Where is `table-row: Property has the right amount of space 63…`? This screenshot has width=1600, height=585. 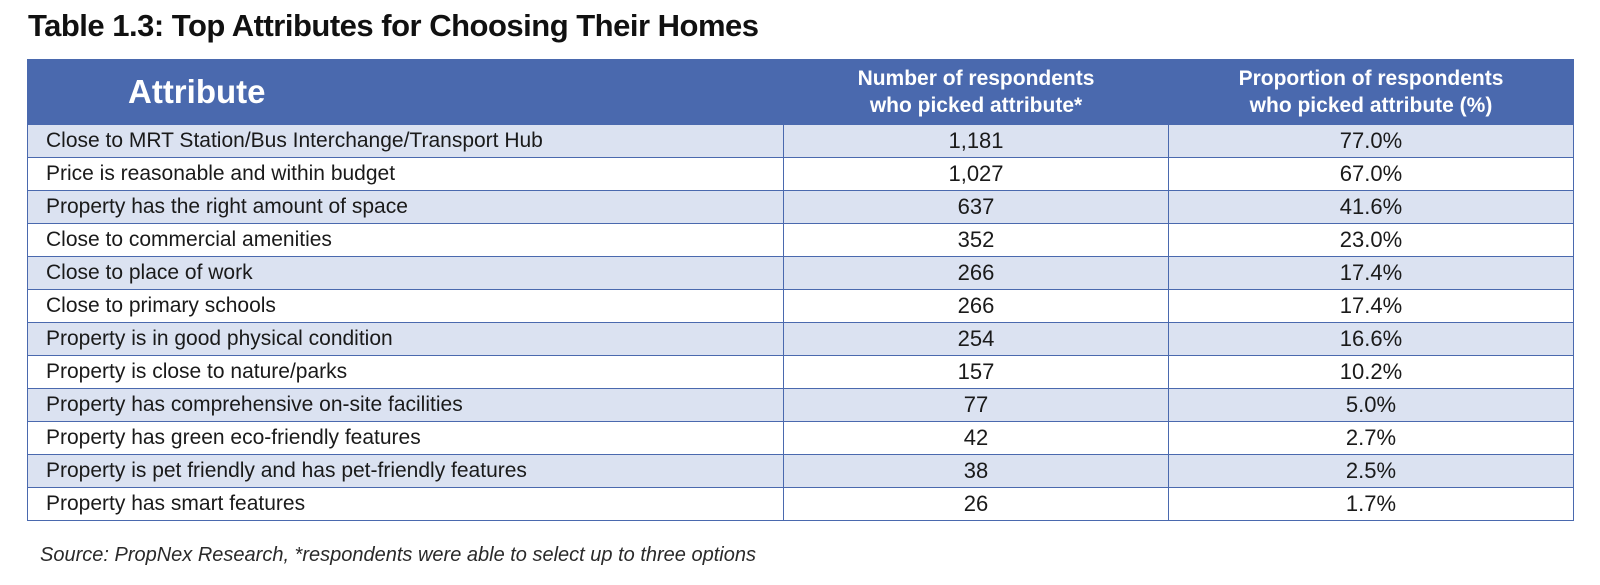 table-row: Property has the right amount of space 63… is located at coordinates (800, 207).